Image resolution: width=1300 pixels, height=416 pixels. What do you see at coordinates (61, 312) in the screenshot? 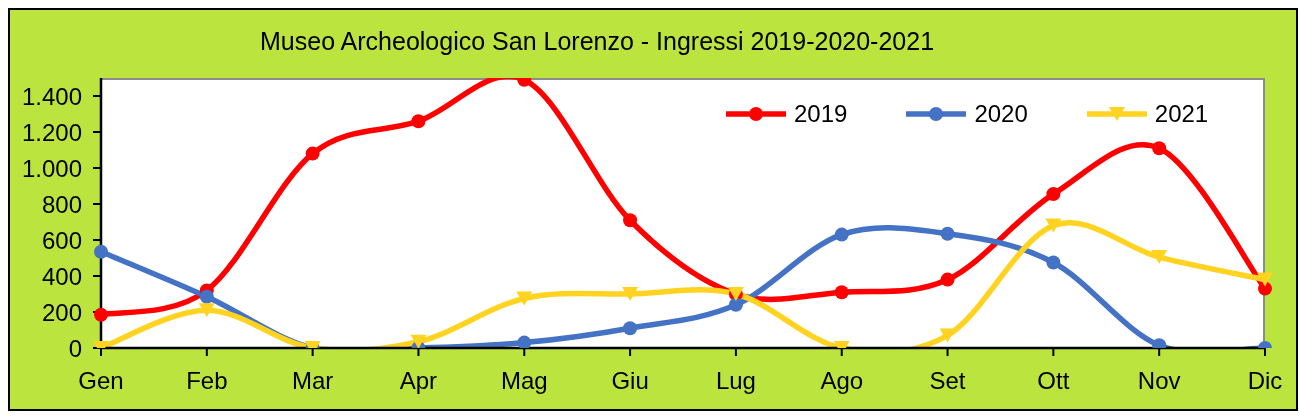
I see `y-tick-label: 200` at bounding box center [61, 312].